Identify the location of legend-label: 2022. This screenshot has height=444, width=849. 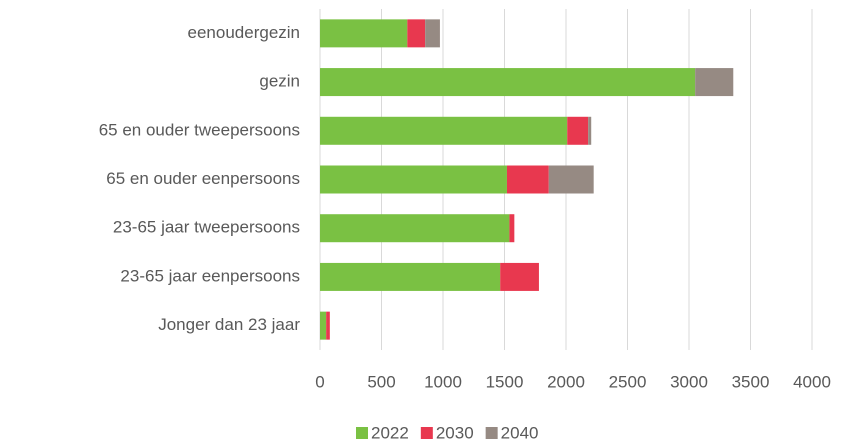
(390, 432).